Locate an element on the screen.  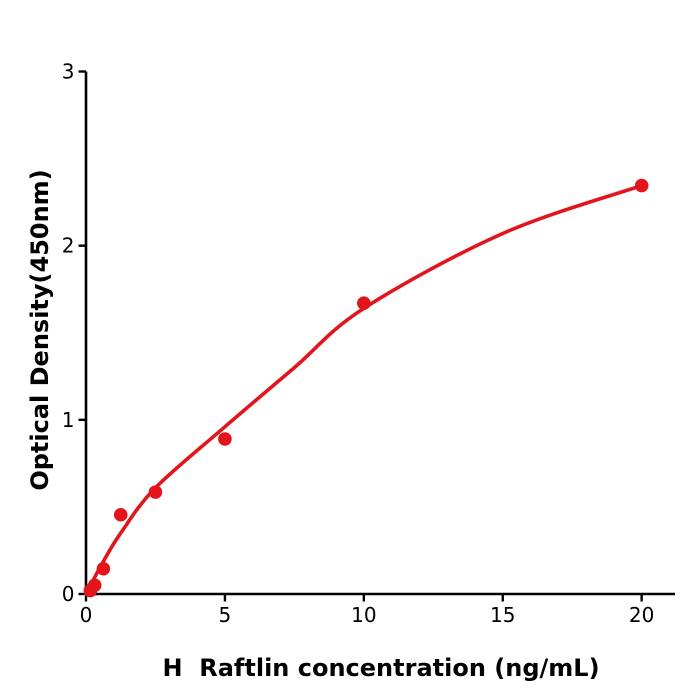
x-axis-title: H Raftlin concentration (ng/mL) is located at coordinates (381, 668).